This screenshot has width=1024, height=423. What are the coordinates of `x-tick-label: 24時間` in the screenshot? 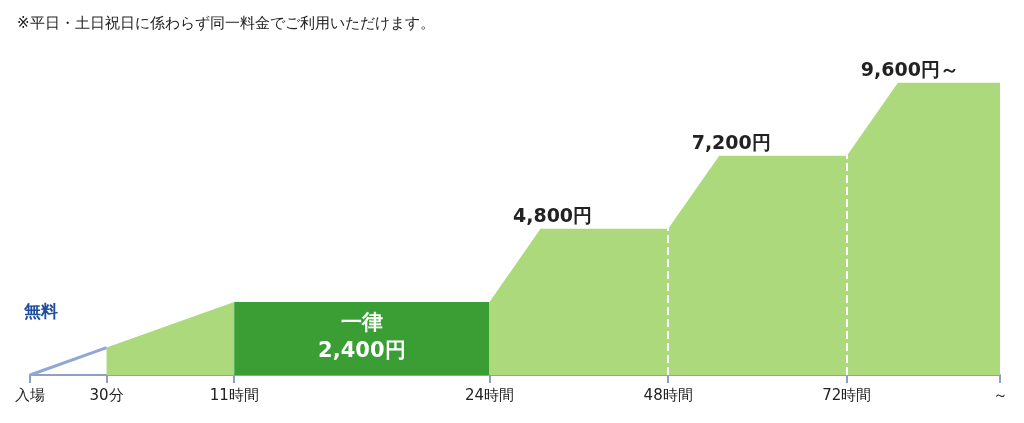 It's located at (489, 394).